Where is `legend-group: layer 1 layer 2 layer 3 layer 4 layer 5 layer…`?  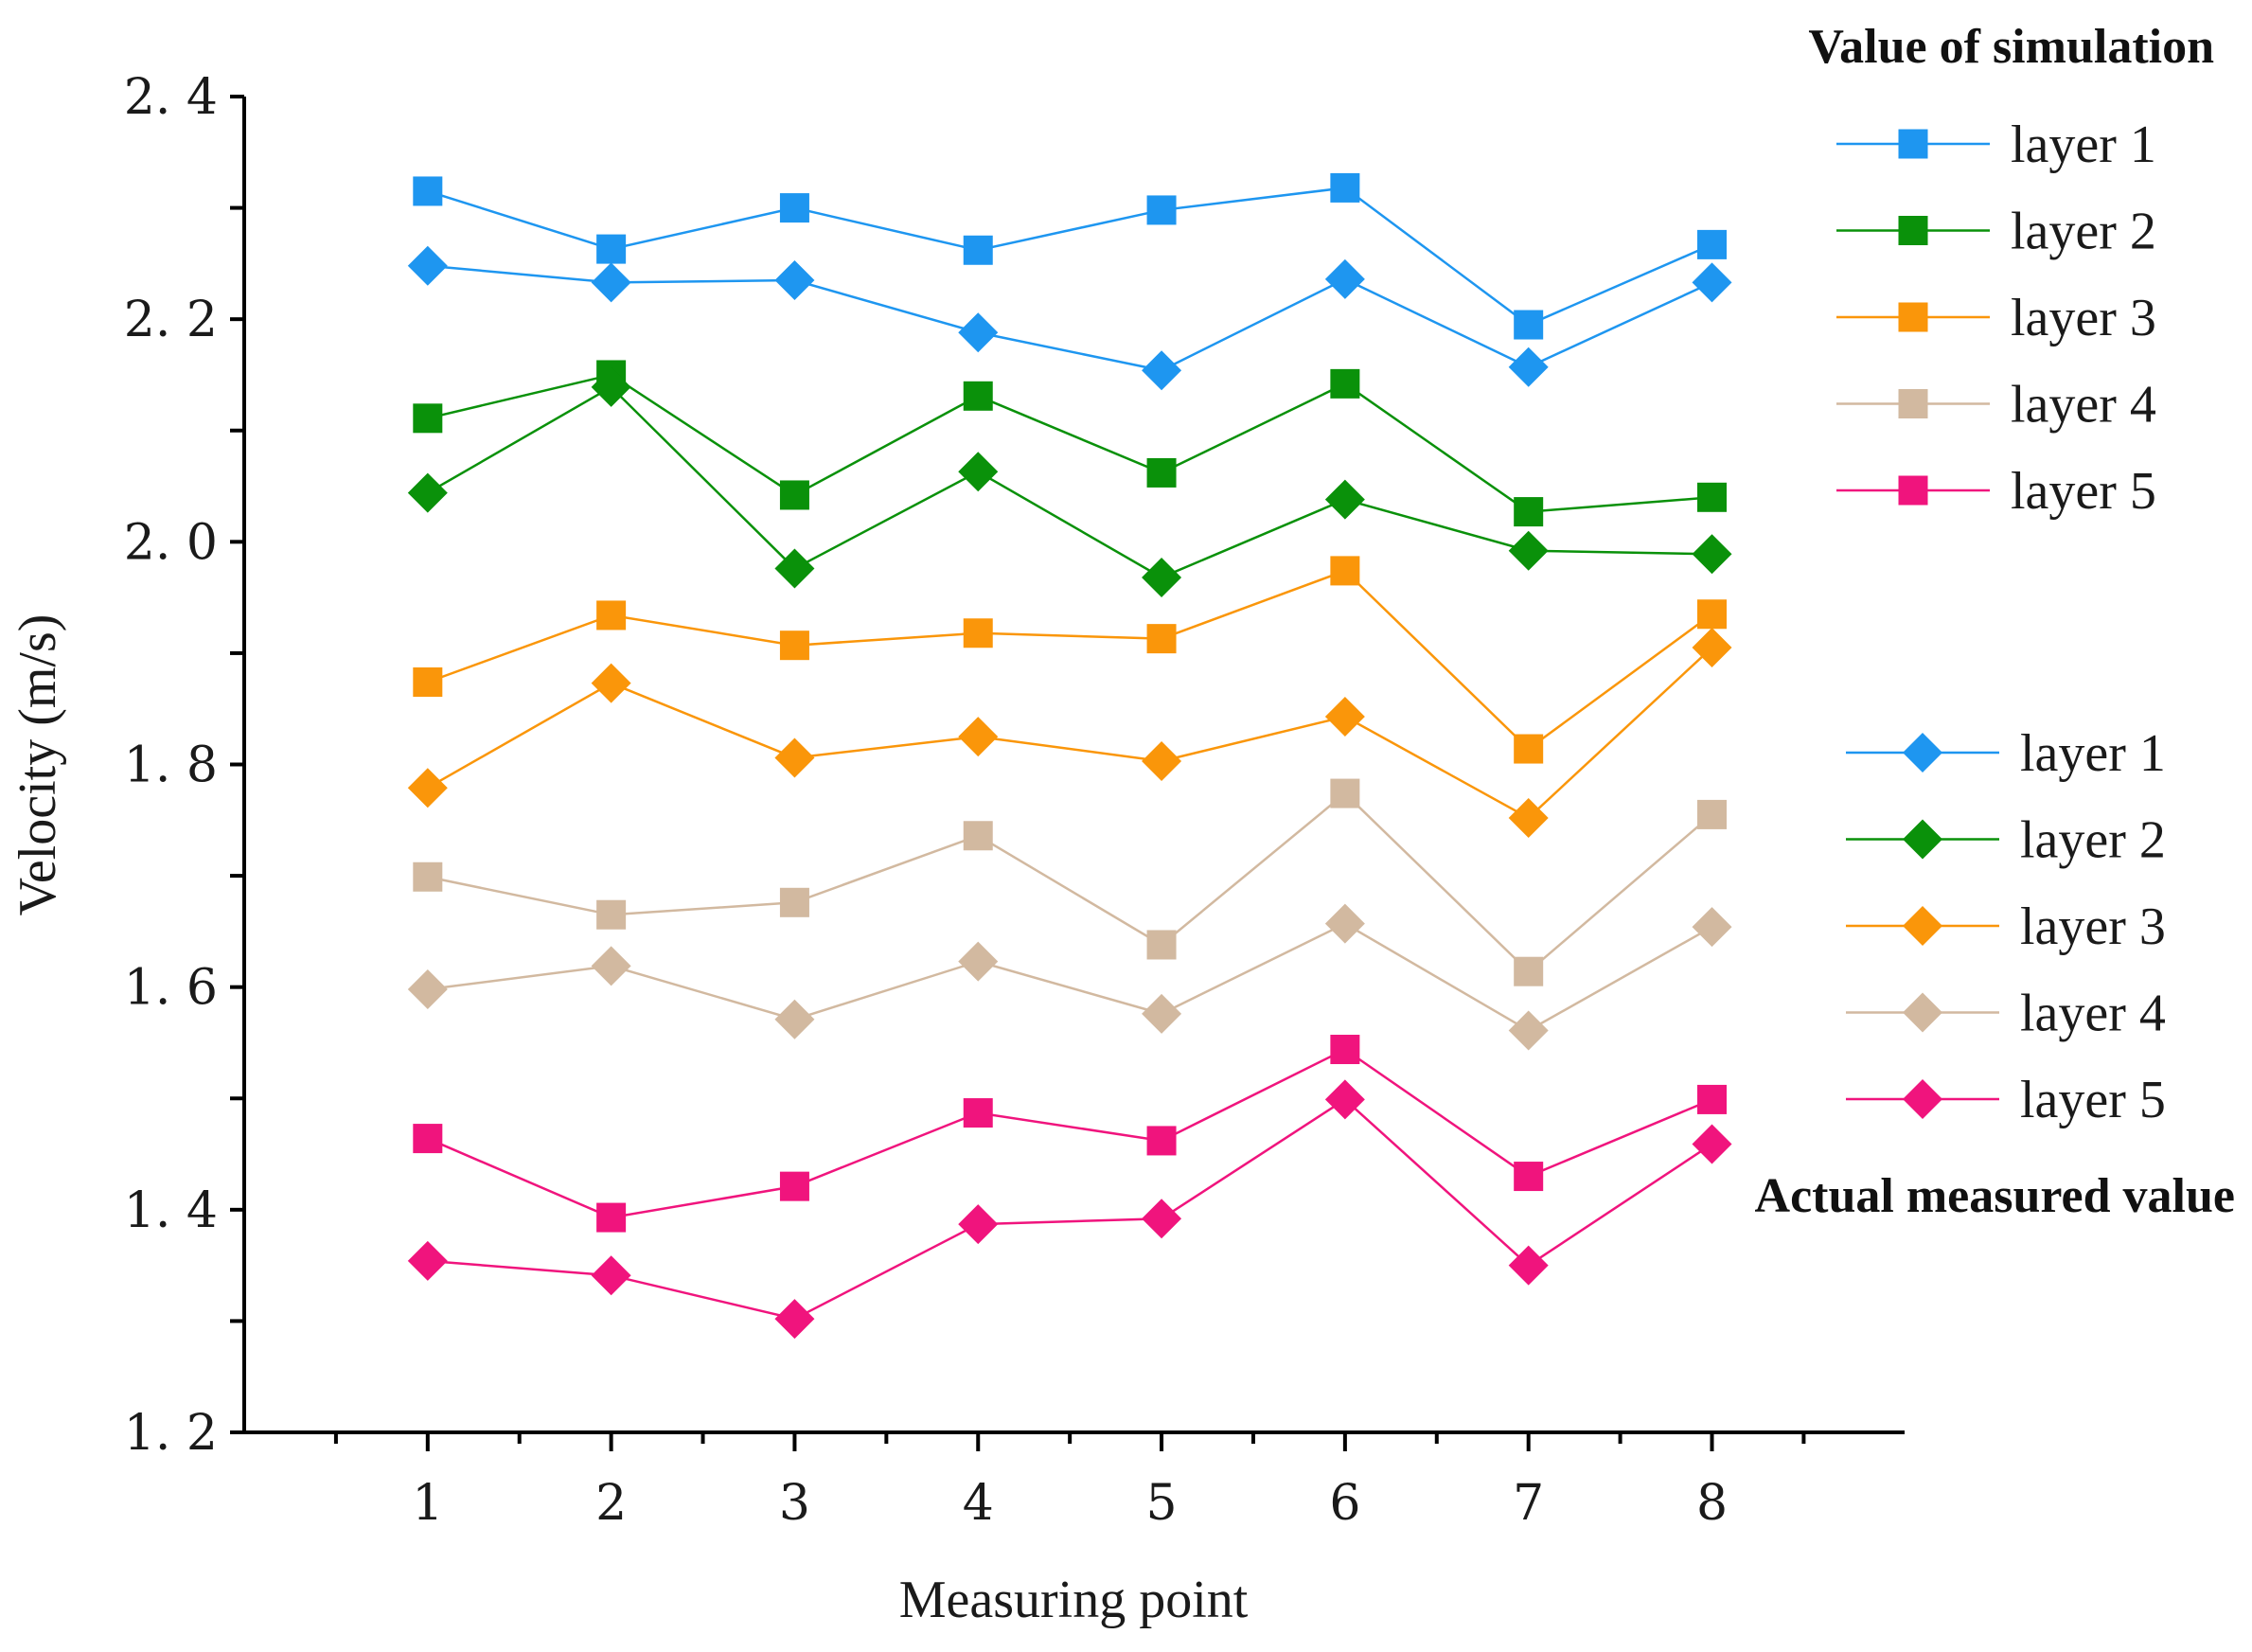 legend-group: layer 1 layer 2 layer 3 layer 4 layer 5 layer… is located at coordinates (2001, 622).